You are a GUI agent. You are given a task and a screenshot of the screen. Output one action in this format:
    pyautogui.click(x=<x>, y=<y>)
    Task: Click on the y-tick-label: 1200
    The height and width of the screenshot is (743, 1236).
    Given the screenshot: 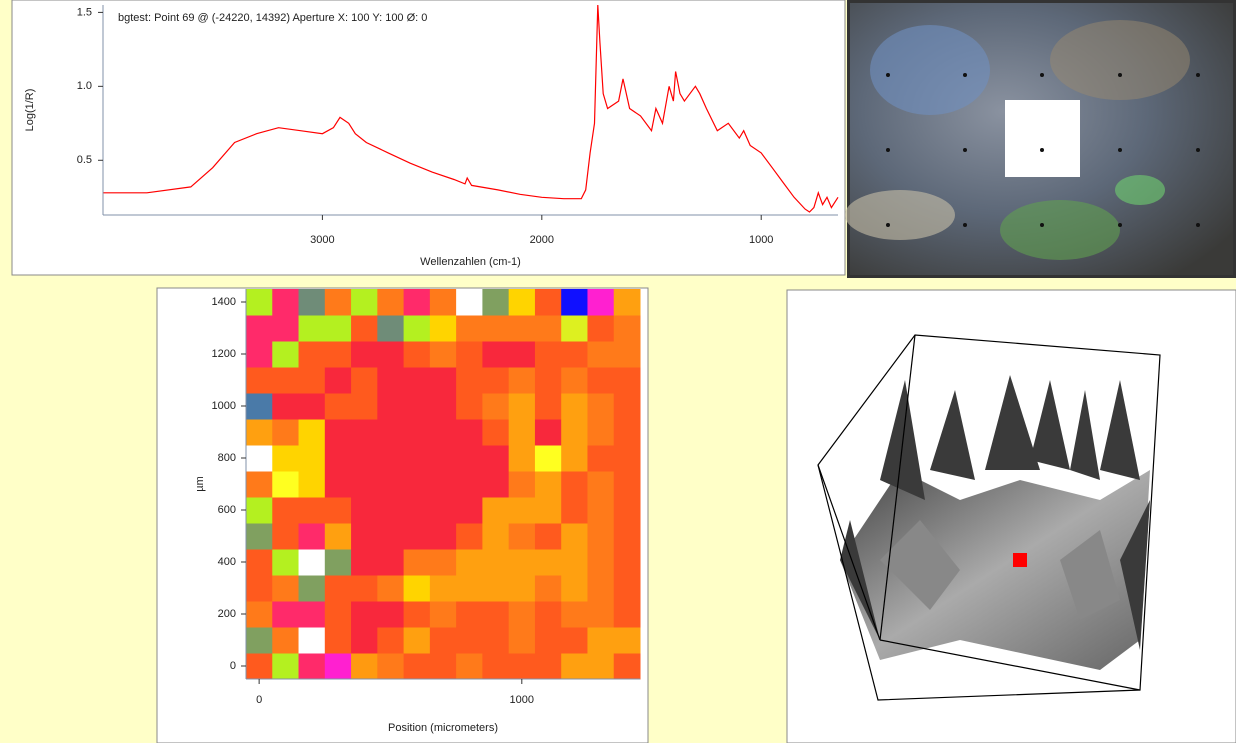 What is the action you would take?
    pyautogui.click(x=224, y=354)
    